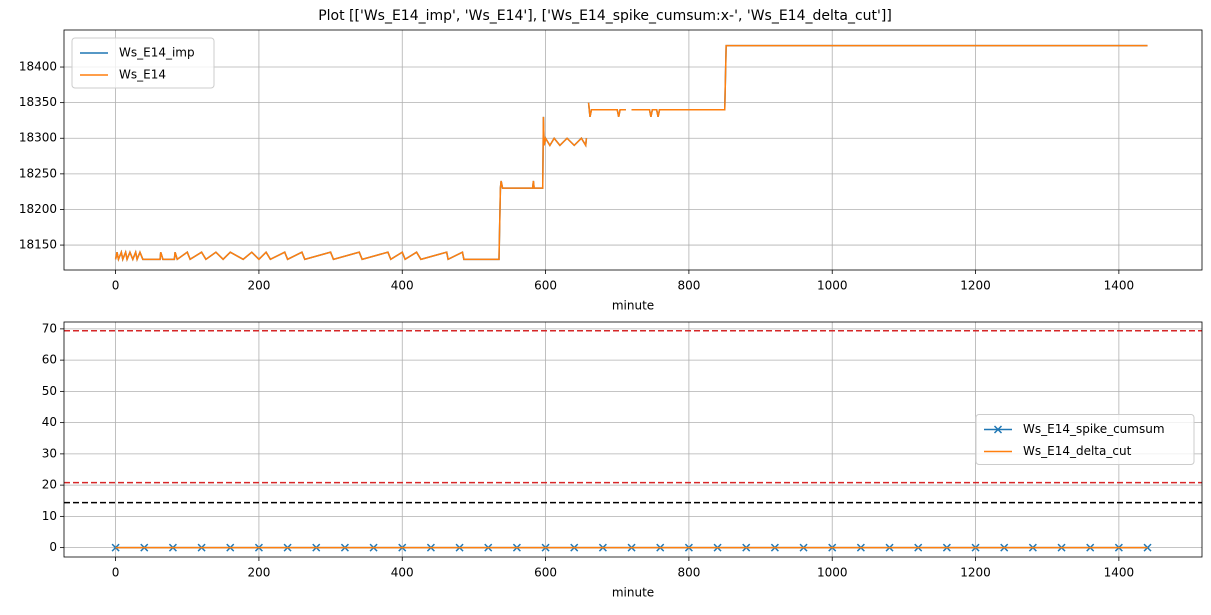 The image size is (1211, 615). I want to click on y-tick-label: 18350, so click(38, 102).